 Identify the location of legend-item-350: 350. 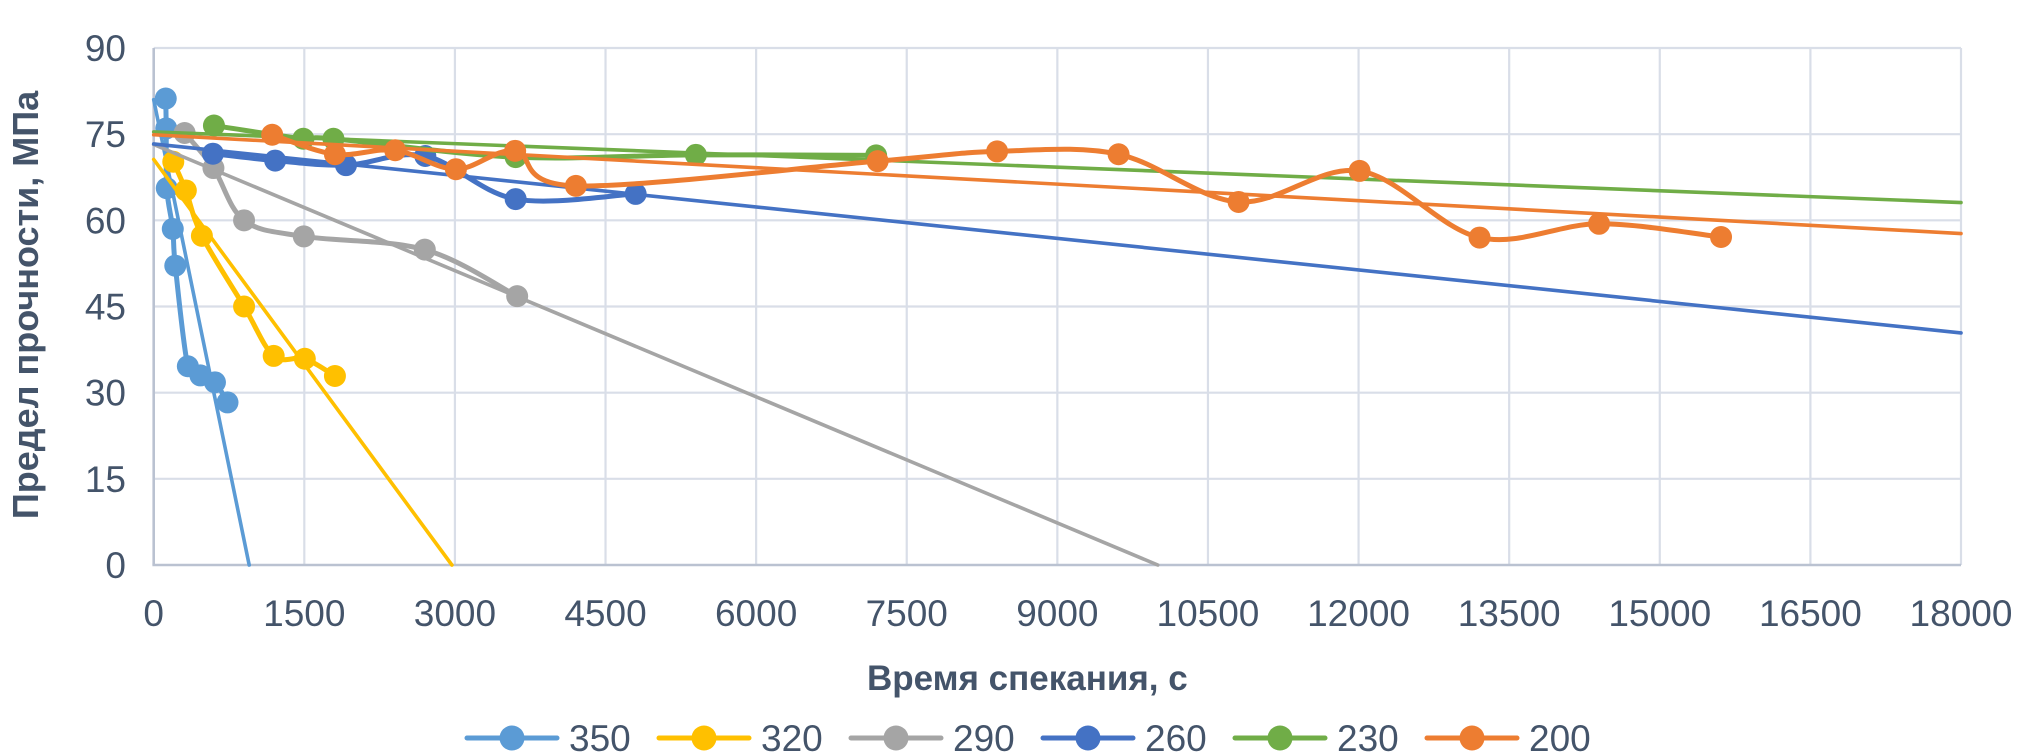
(547, 737).